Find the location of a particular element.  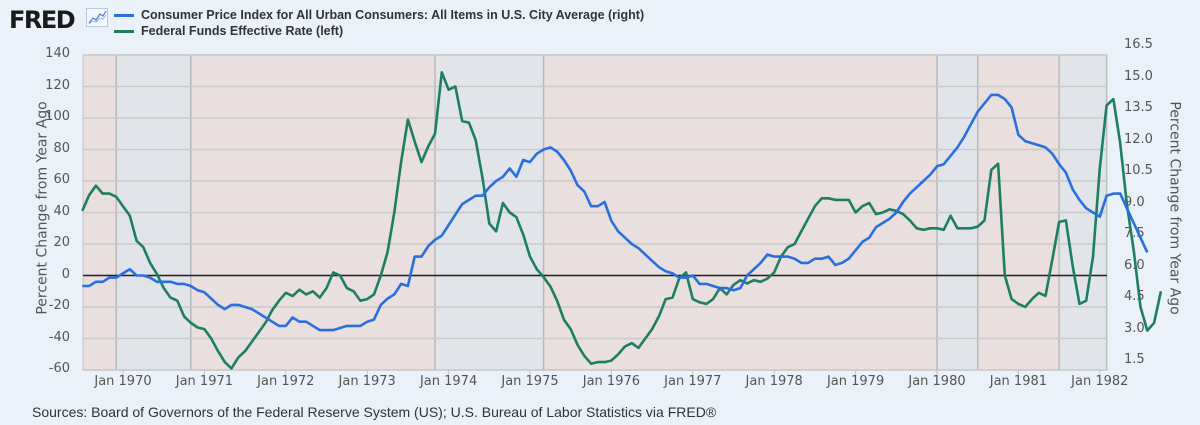

line-chart-icon is located at coordinates (97, 17).